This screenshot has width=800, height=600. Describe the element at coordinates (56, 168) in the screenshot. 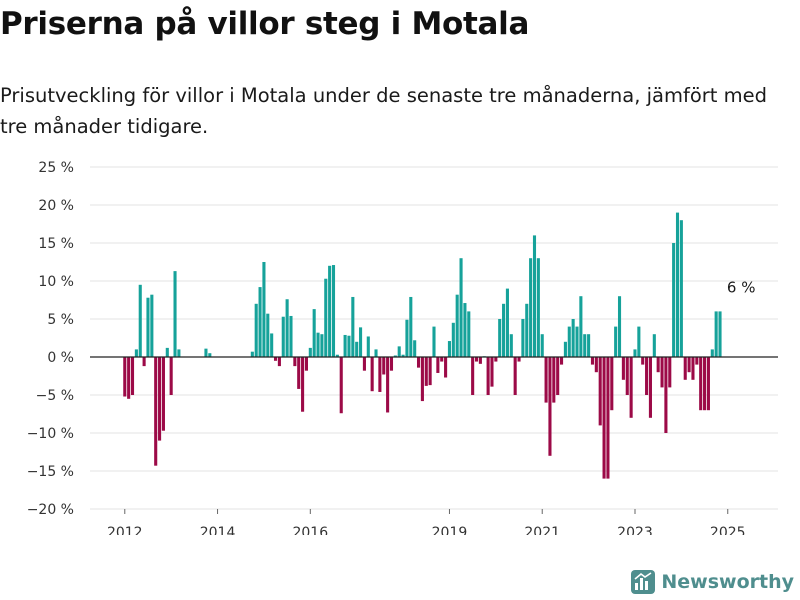

I see `y-tick-label: 25 %` at that location.